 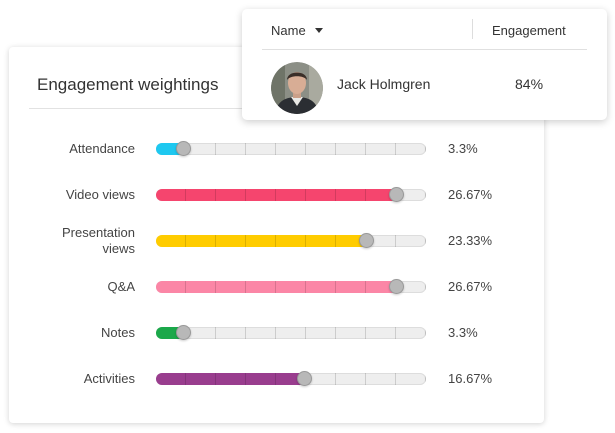 What do you see at coordinates (472, 29) in the screenshot?
I see `column-separator` at bounding box center [472, 29].